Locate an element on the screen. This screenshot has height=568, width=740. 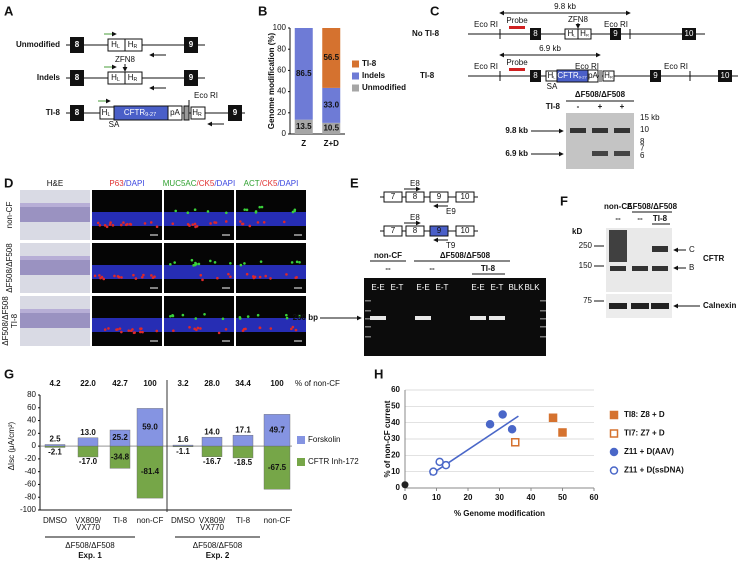
row-label: ΔF508/ΔF508 is located at coordinates (9, 268).